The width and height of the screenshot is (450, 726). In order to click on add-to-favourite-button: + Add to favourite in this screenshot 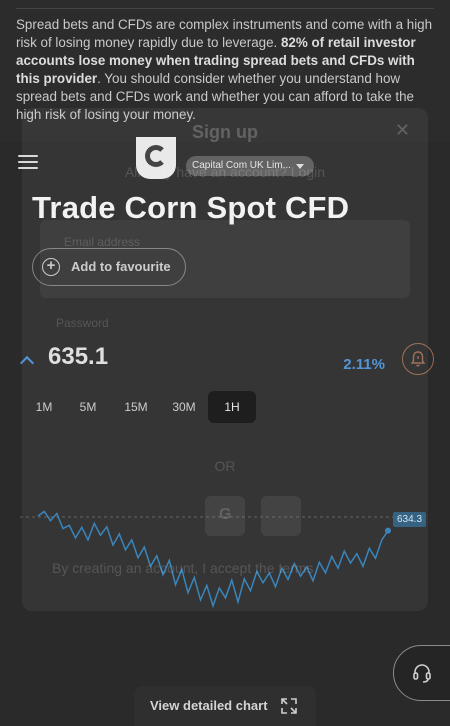, I will do `click(109, 267)`.